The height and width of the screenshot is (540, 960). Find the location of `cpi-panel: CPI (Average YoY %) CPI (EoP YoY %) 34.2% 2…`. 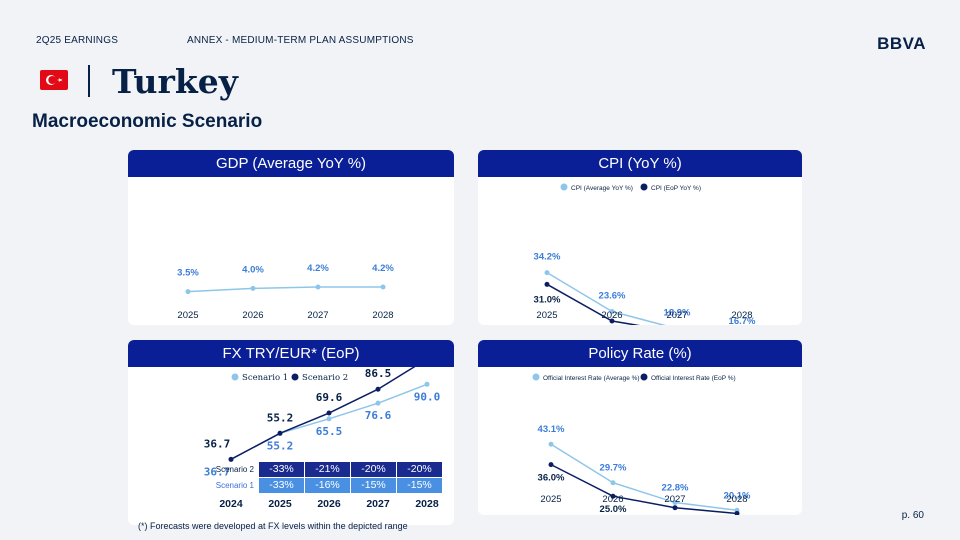

cpi-panel: CPI (Average YoY %) CPI (EoP YoY %) 34.2% 2… is located at coordinates (640, 237).